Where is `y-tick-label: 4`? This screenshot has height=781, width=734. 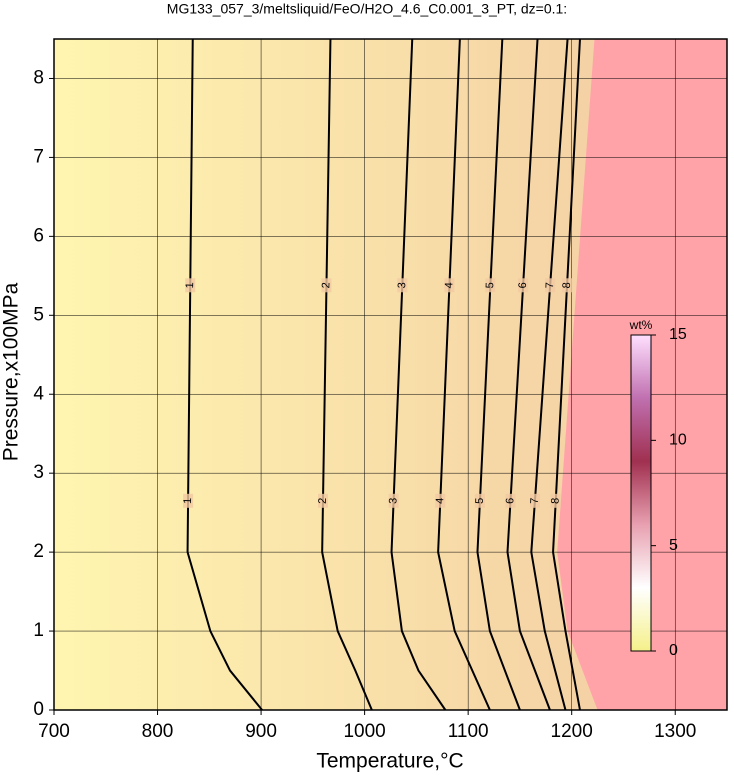
y-tick-label: 4 is located at coordinates (38, 393).